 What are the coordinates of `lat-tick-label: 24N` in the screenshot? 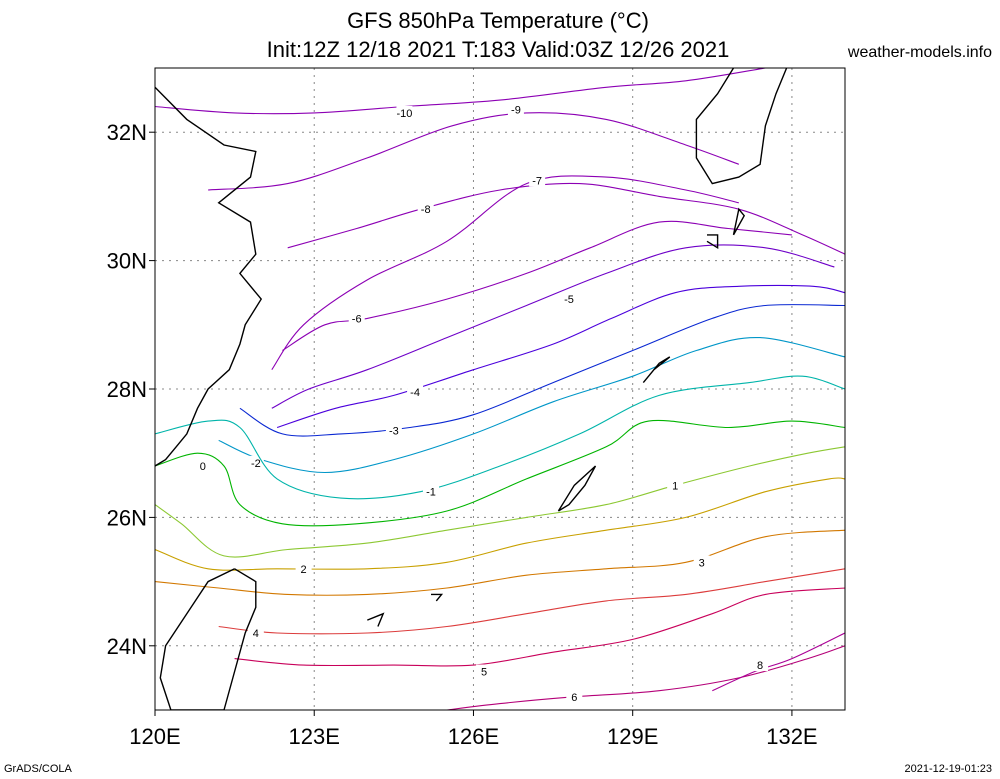 It's located at (127, 646).